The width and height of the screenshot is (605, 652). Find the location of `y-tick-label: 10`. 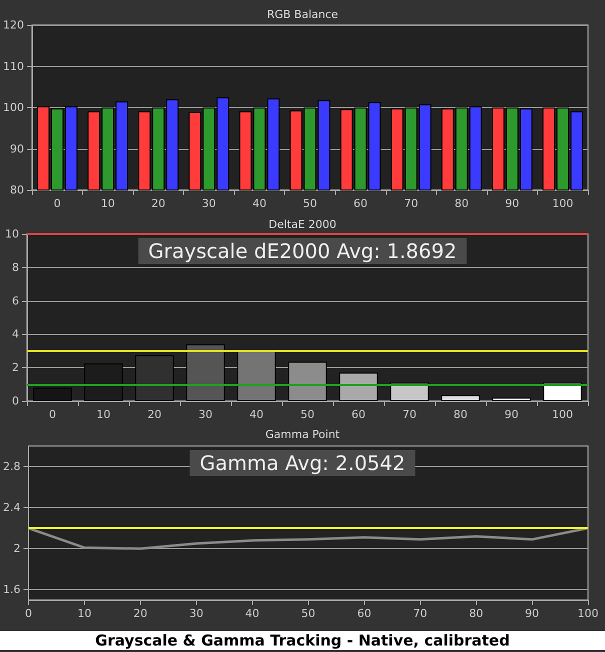

y-tick-label: 10 is located at coordinates (12, 234).